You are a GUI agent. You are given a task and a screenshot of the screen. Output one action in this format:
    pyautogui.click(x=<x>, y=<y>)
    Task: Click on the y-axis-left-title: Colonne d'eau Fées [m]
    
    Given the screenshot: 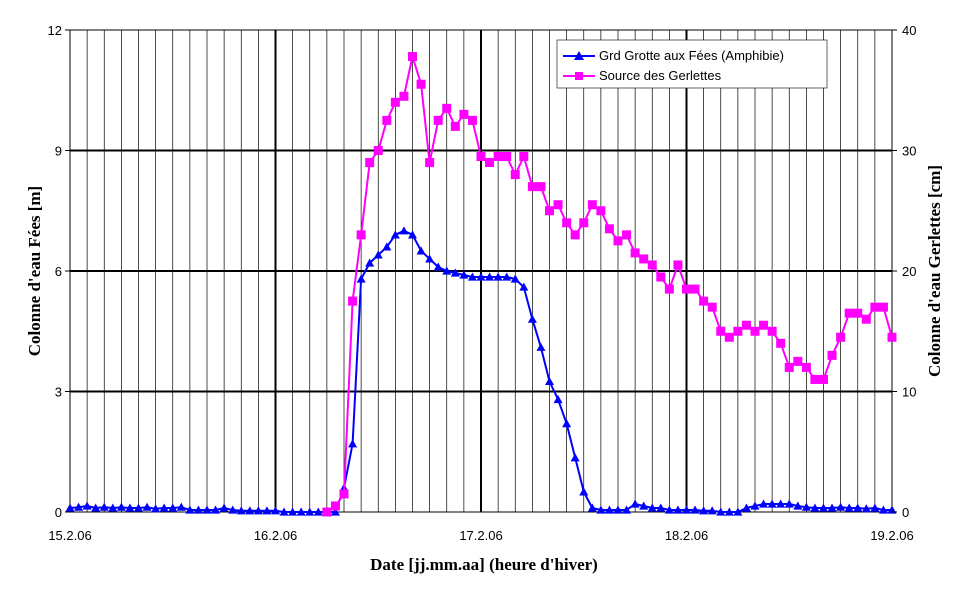 What is the action you would take?
    pyautogui.click(x=34, y=271)
    